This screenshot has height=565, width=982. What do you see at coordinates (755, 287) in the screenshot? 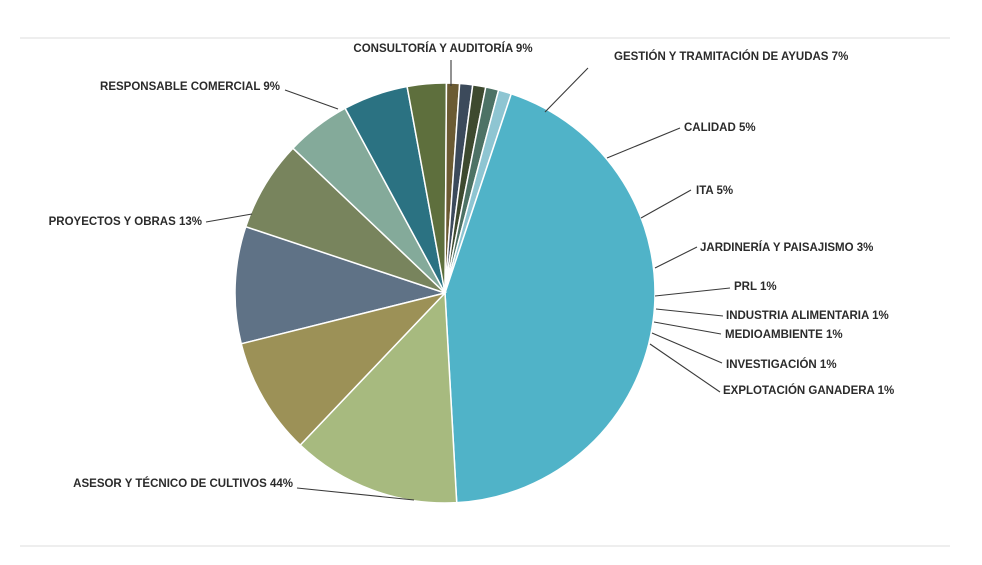
I see `slice-label: PRL 1%` at bounding box center [755, 287].